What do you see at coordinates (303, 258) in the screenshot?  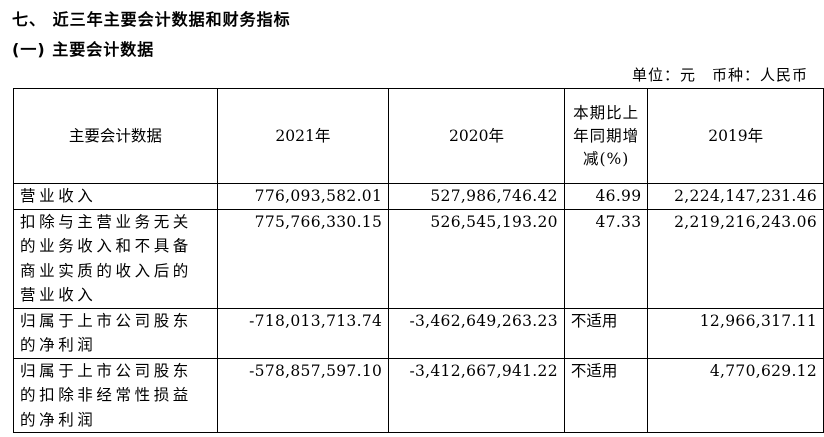 I see `cell-2021: 775,766,330.15` at bounding box center [303, 258].